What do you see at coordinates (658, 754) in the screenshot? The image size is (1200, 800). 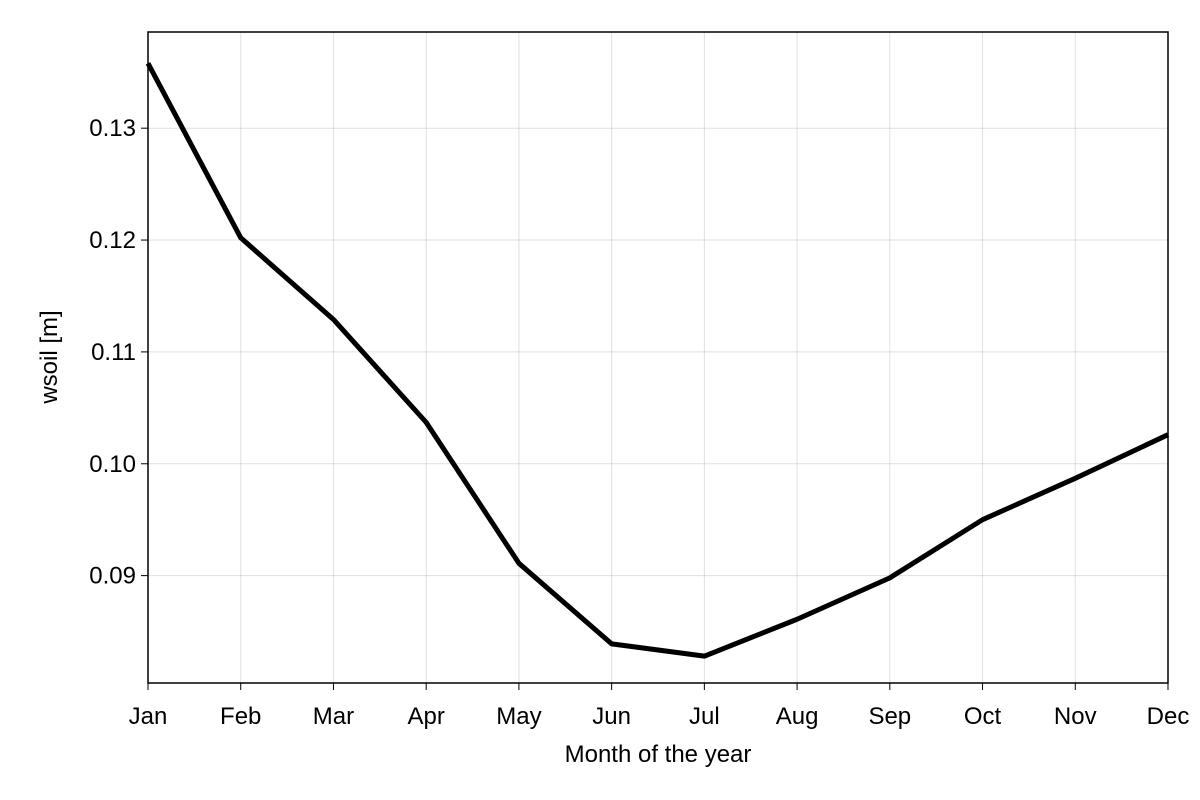 I see `x-axis-title: Month of the year` at bounding box center [658, 754].